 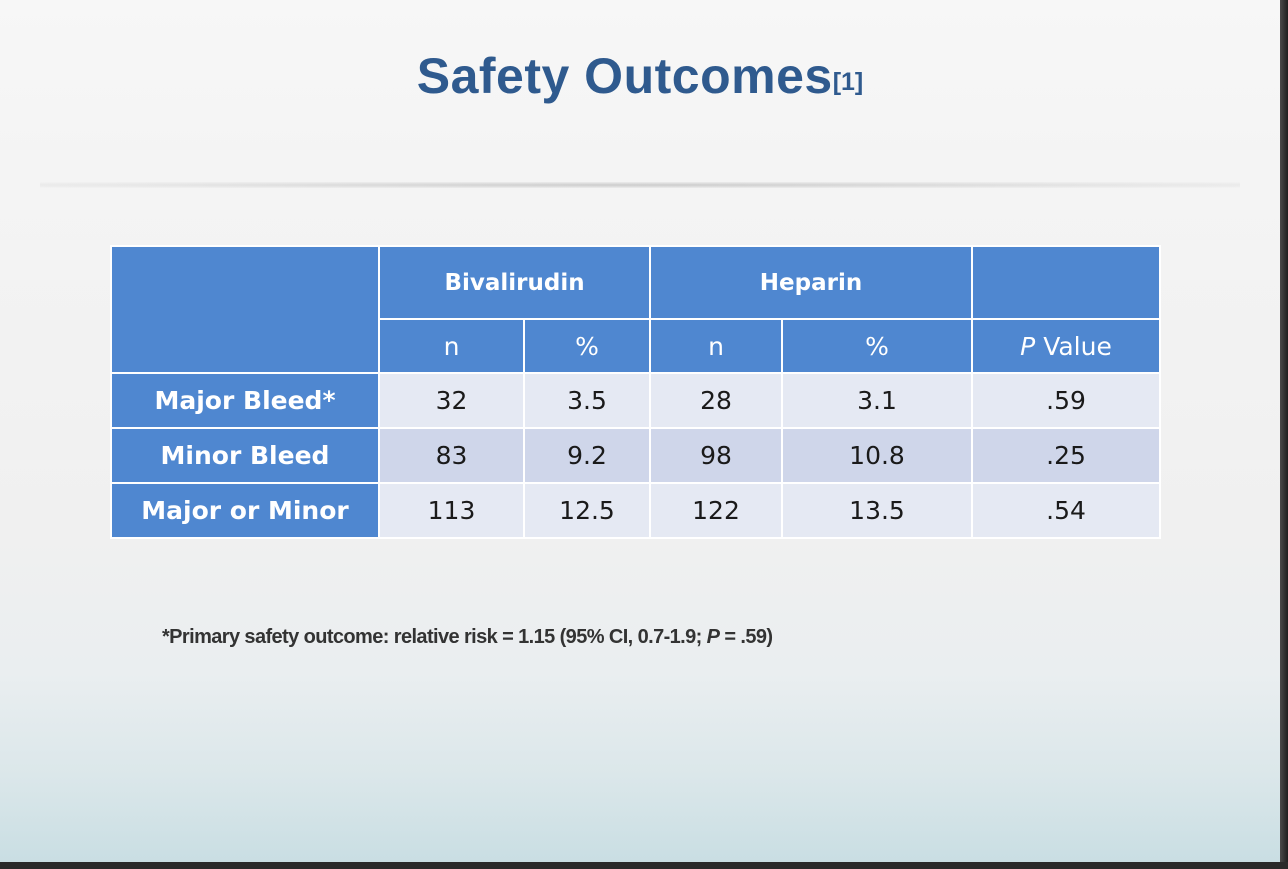 I want to click on window-bottom-edge, so click(x=644, y=865).